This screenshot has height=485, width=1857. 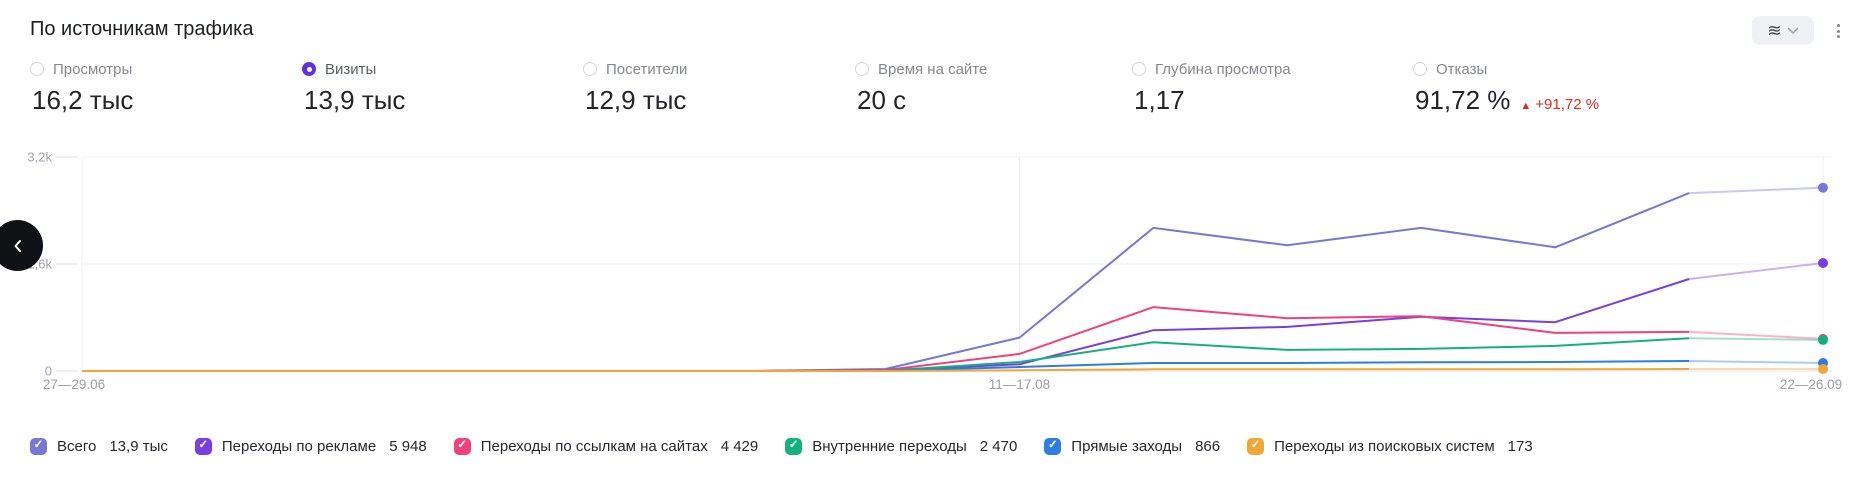 What do you see at coordinates (1223, 69) in the screenshot?
I see `metric-label: Глубина просмотра` at bounding box center [1223, 69].